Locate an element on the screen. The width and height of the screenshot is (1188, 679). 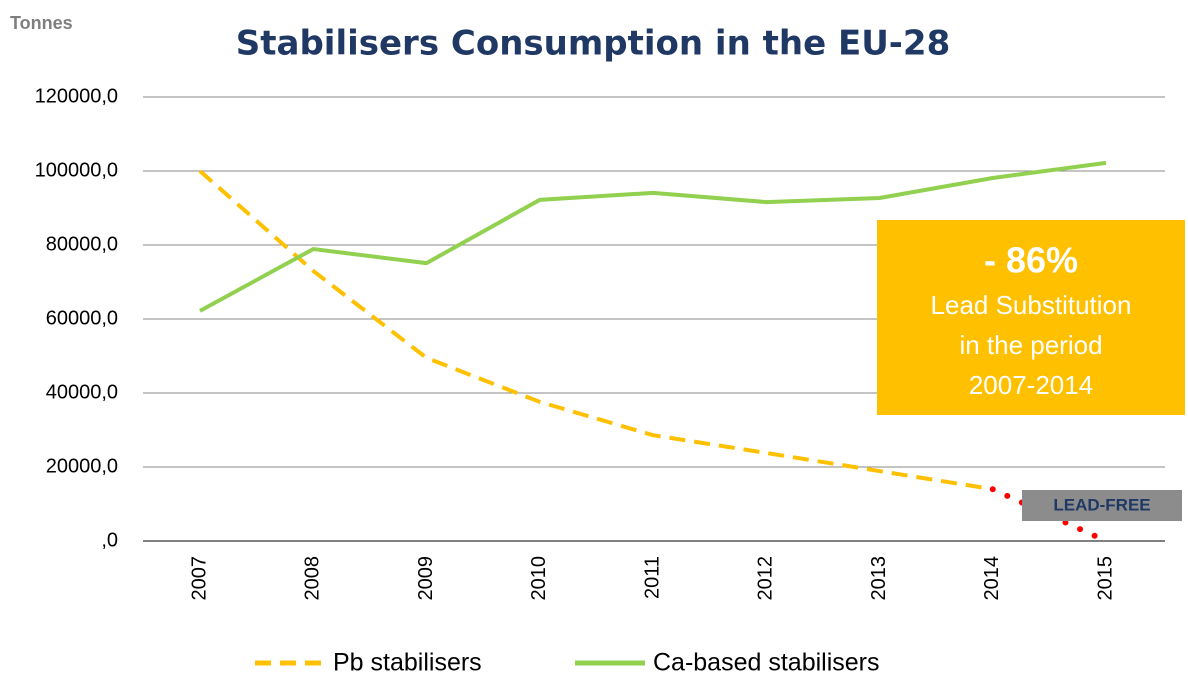
lead-free-label: LEAD-FREE is located at coordinates (1101, 504).